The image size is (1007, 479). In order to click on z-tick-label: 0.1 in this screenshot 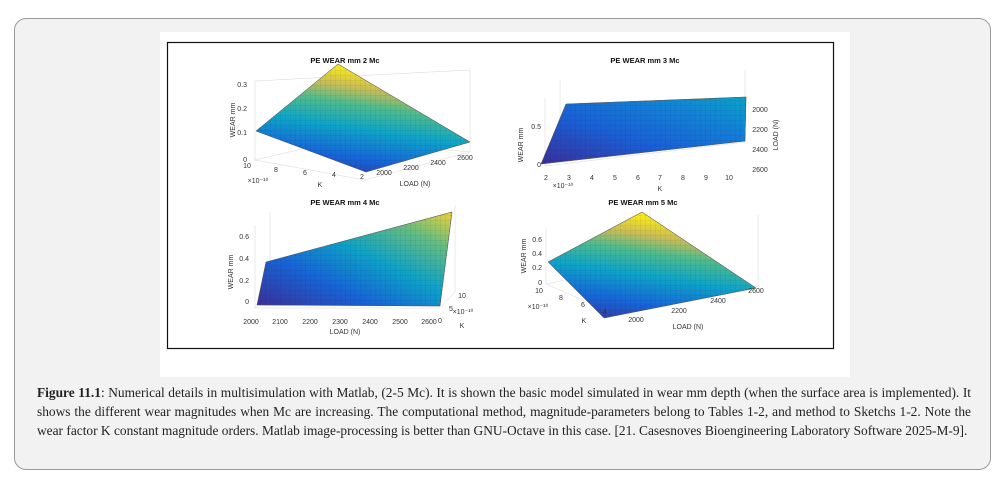, I will do `click(242, 133)`.